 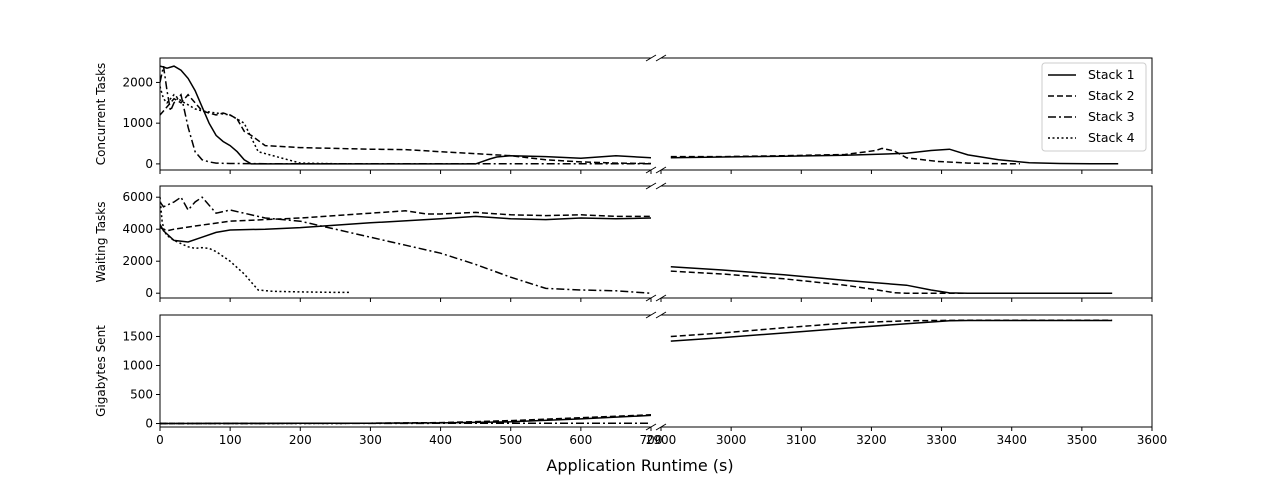 What do you see at coordinates (1111, 95) in the screenshot?
I see `legend-label: Stack 2` at bounding box center [1111, 95].